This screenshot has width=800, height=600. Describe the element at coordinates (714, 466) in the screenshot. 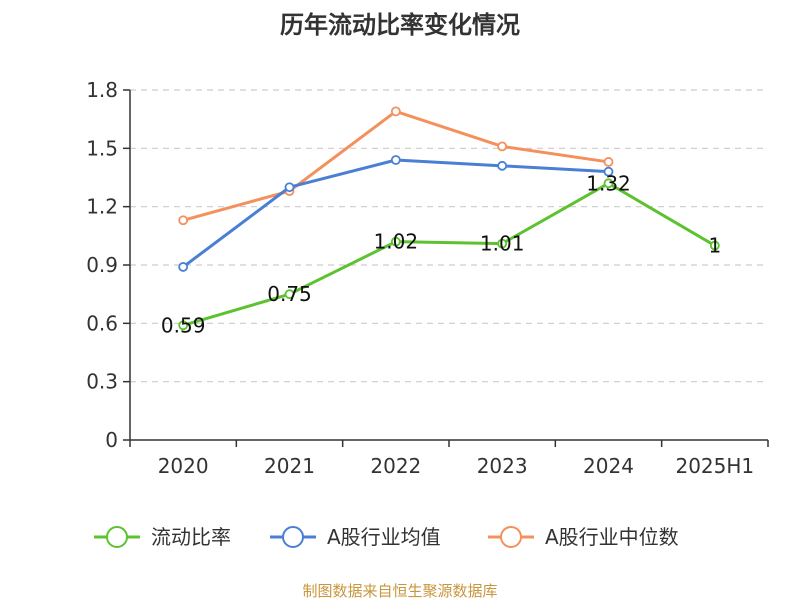

I see `x-tick-label: 2025H1` at that location.